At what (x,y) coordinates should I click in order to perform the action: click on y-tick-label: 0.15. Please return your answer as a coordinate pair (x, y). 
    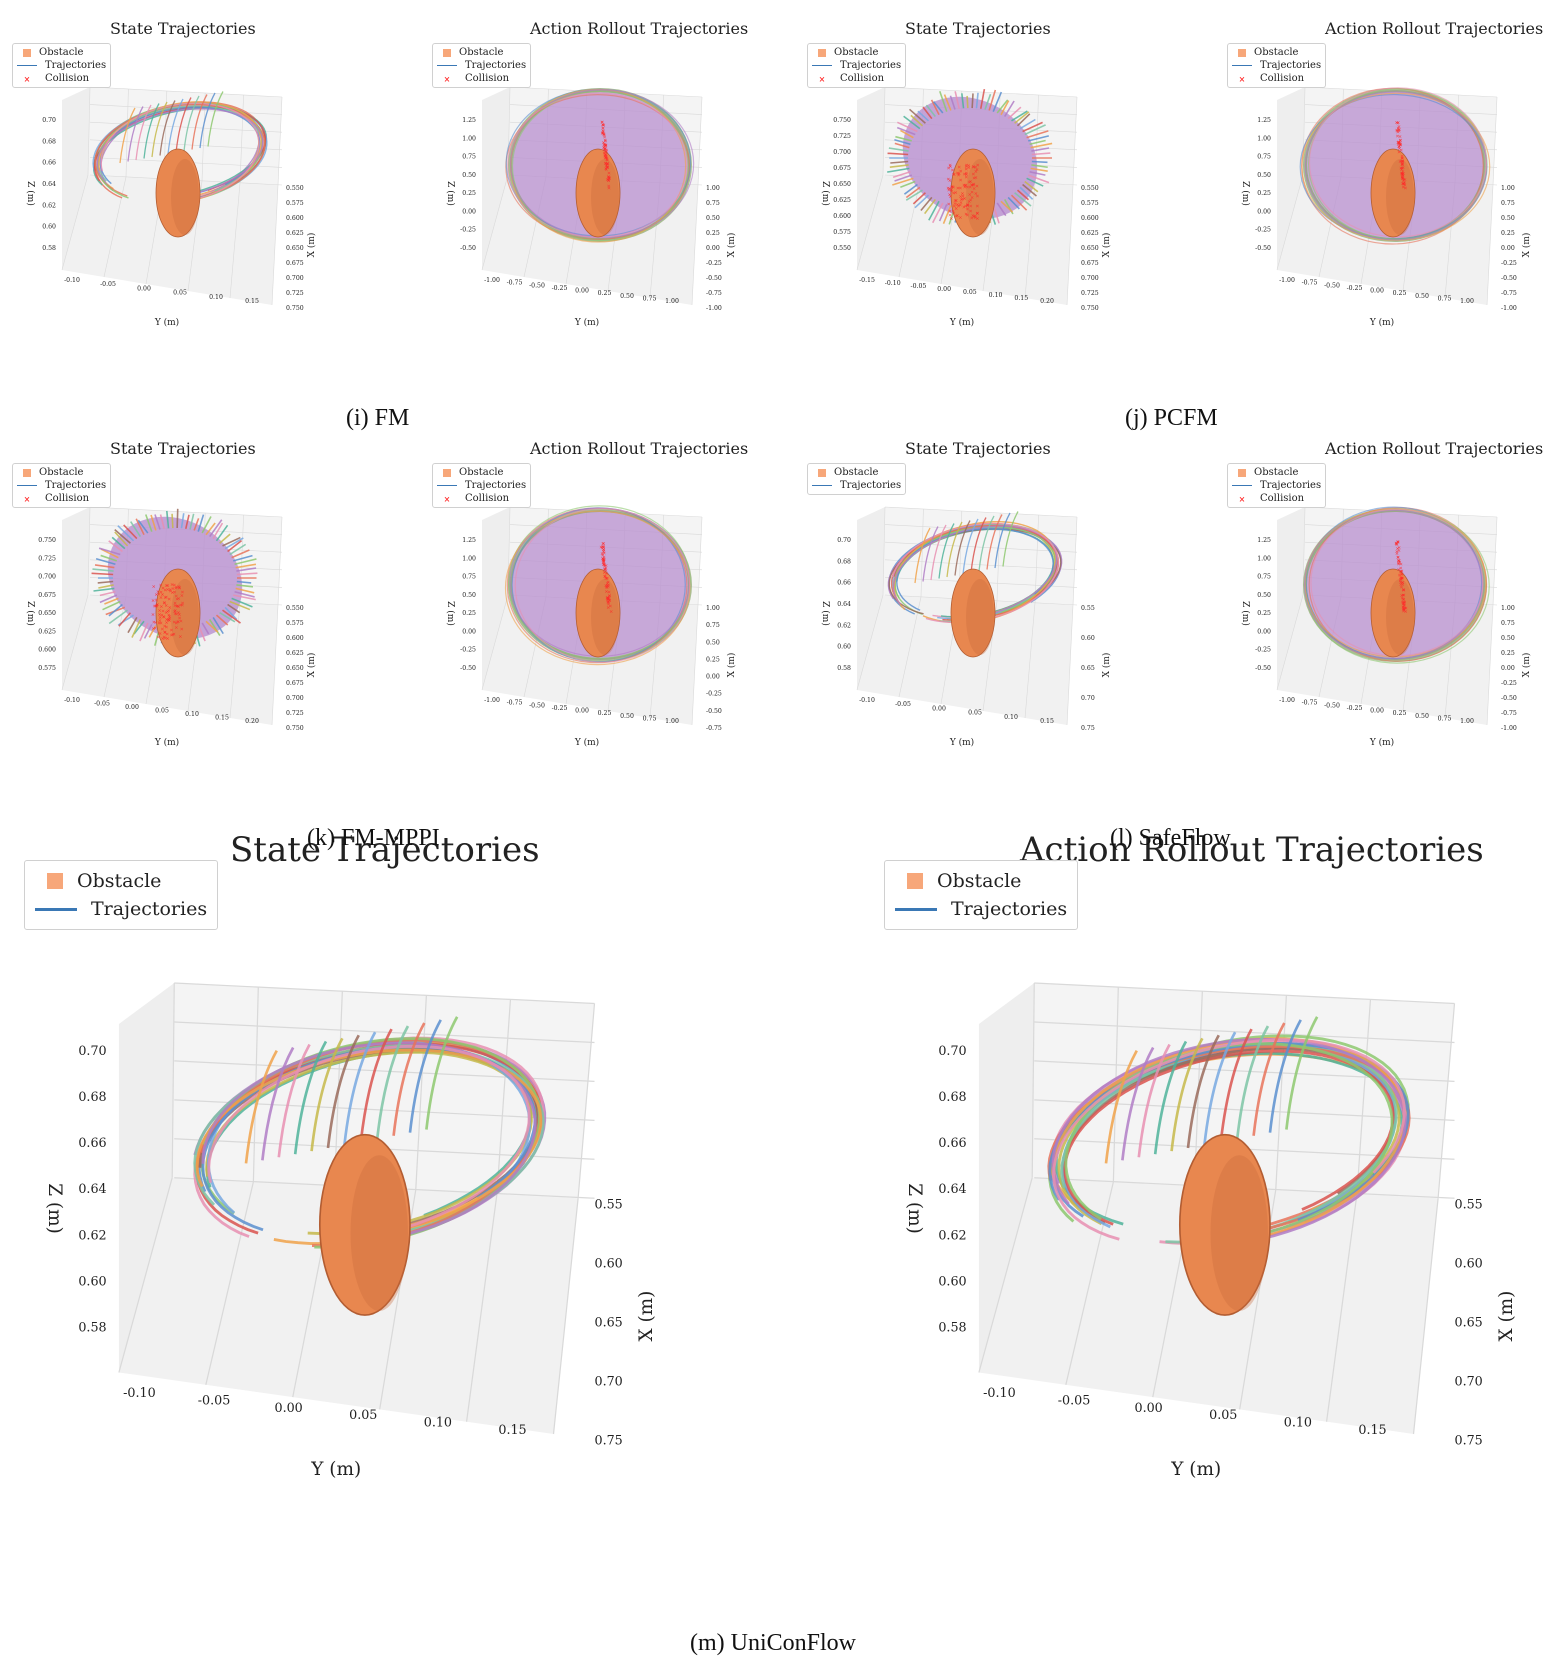
    Looking at the image, I should click on (1047, 721).